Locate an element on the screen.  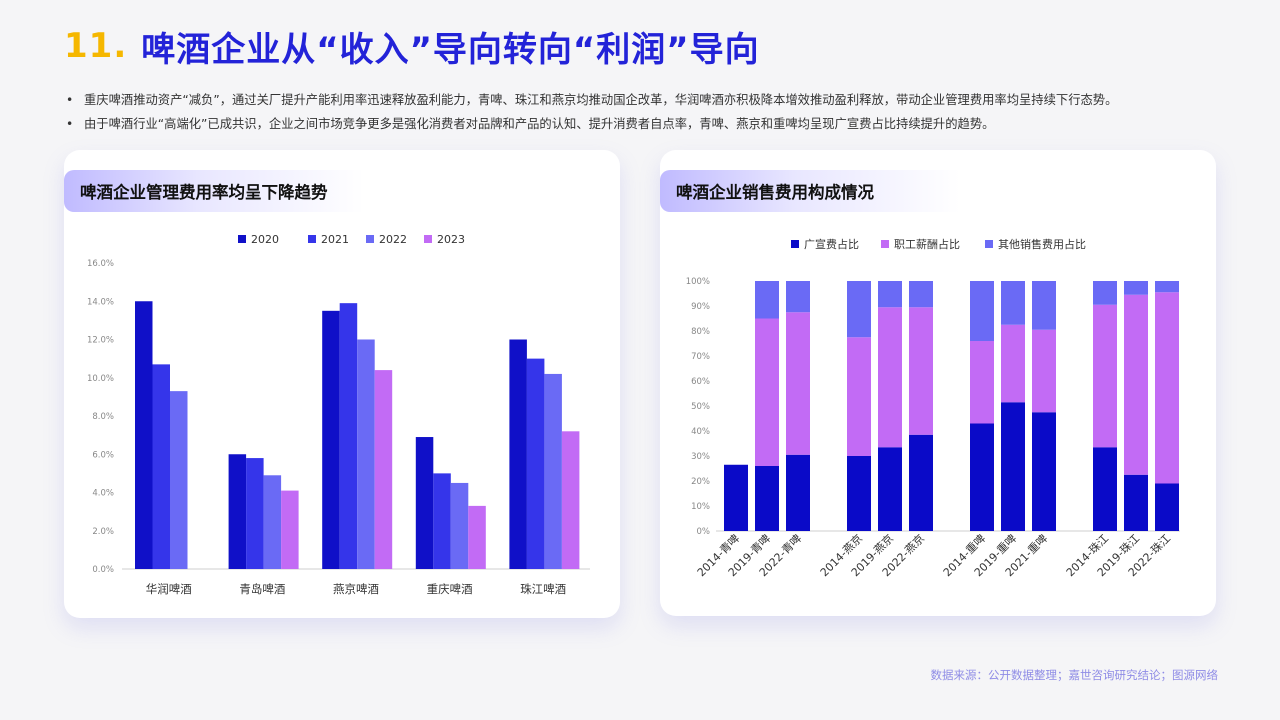
y-tick-label: 8.0% is located at coordinates (103, 417).